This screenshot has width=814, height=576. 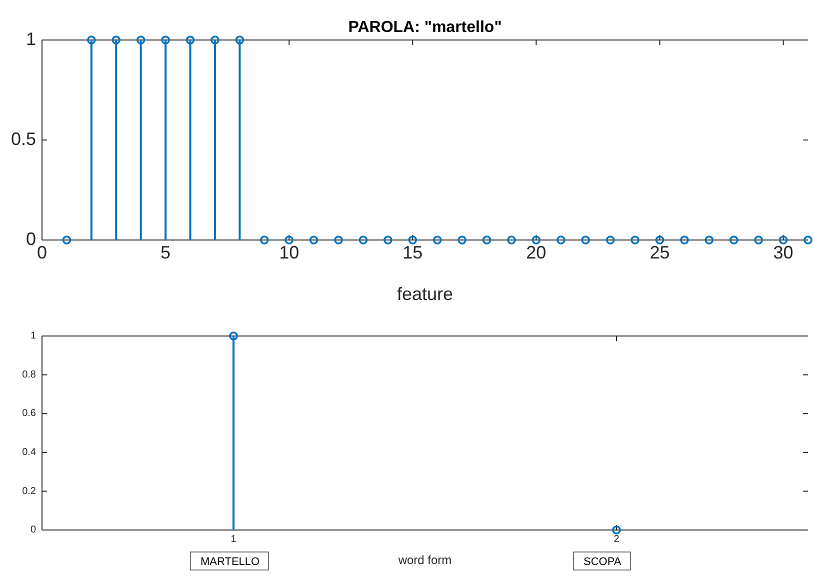 What do you see at coordinates (165, 252) in the screenshot?
I see `x-tick-label: 5` at bounding box center [165, 252].